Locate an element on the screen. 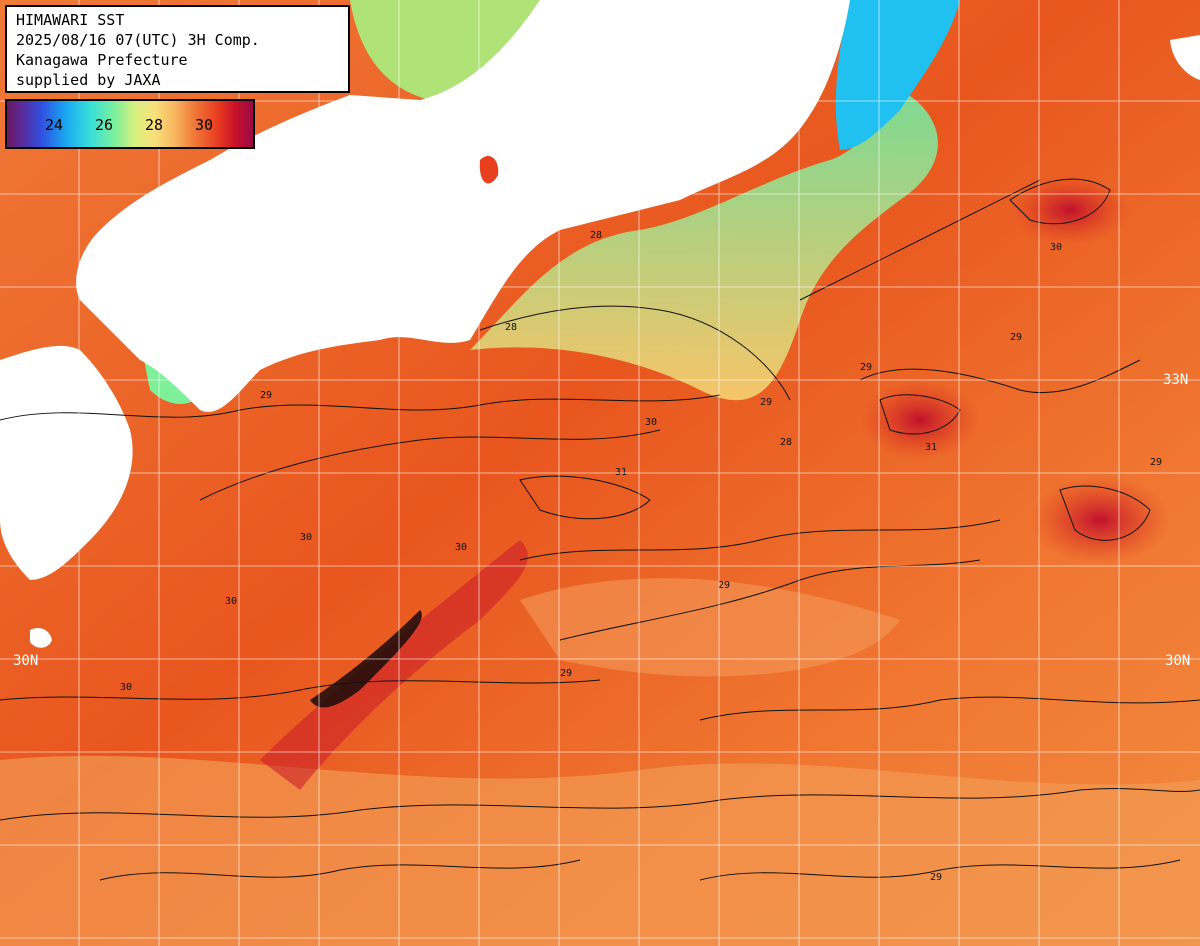 The height and width of the screenshot is (946, 1200). legend-label-26: 26 is located at coordinates (104, 125).